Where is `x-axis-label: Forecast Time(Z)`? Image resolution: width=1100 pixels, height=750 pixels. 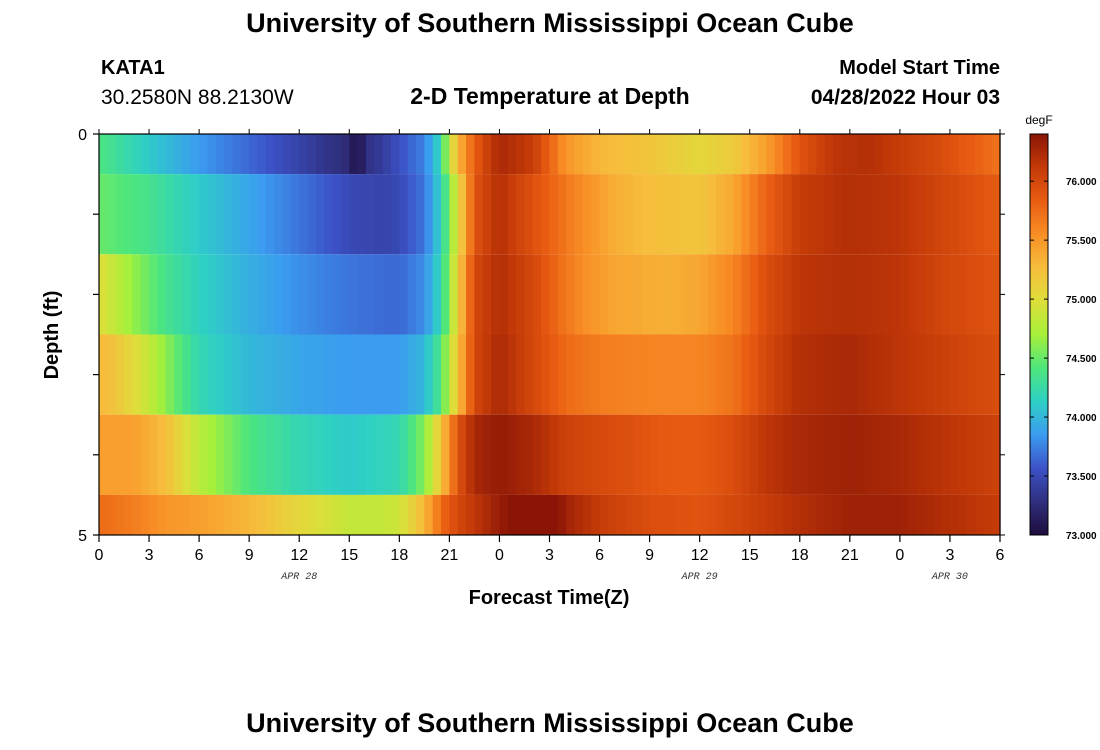
x-axis-label: Forecast Time(Z) is located at coordinates (549, 598).